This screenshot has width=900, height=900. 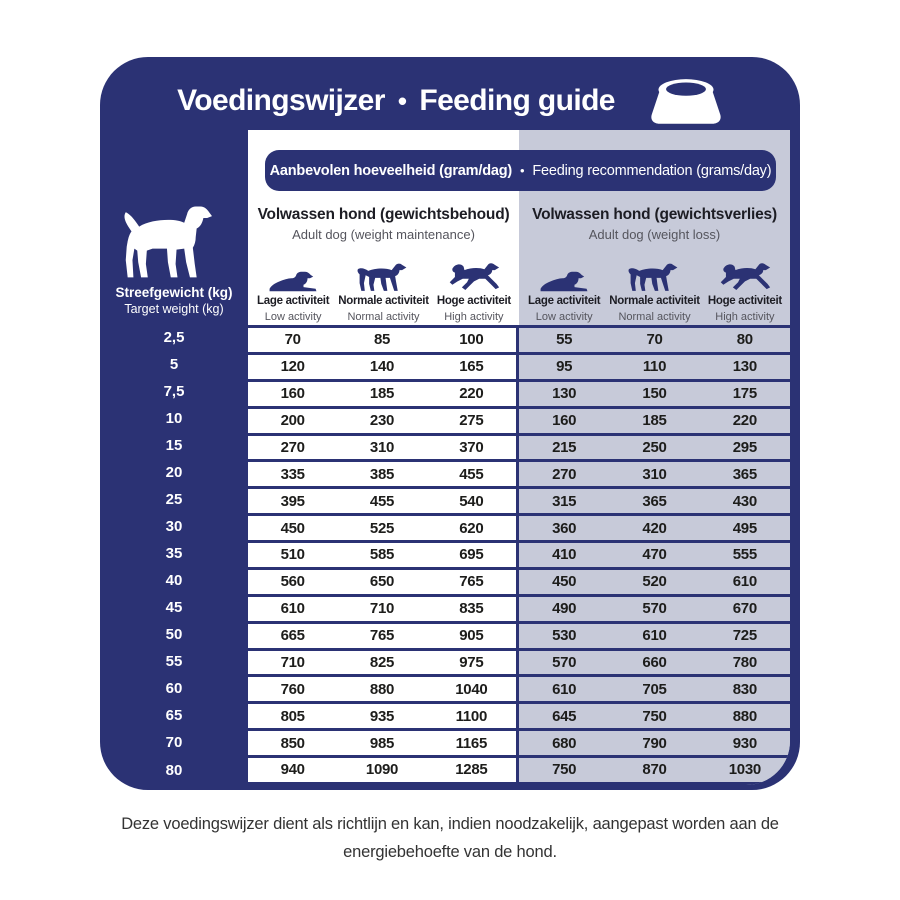 I want to click on maintenance-cells: 940 1090 1285, so click(x=383, y=770).